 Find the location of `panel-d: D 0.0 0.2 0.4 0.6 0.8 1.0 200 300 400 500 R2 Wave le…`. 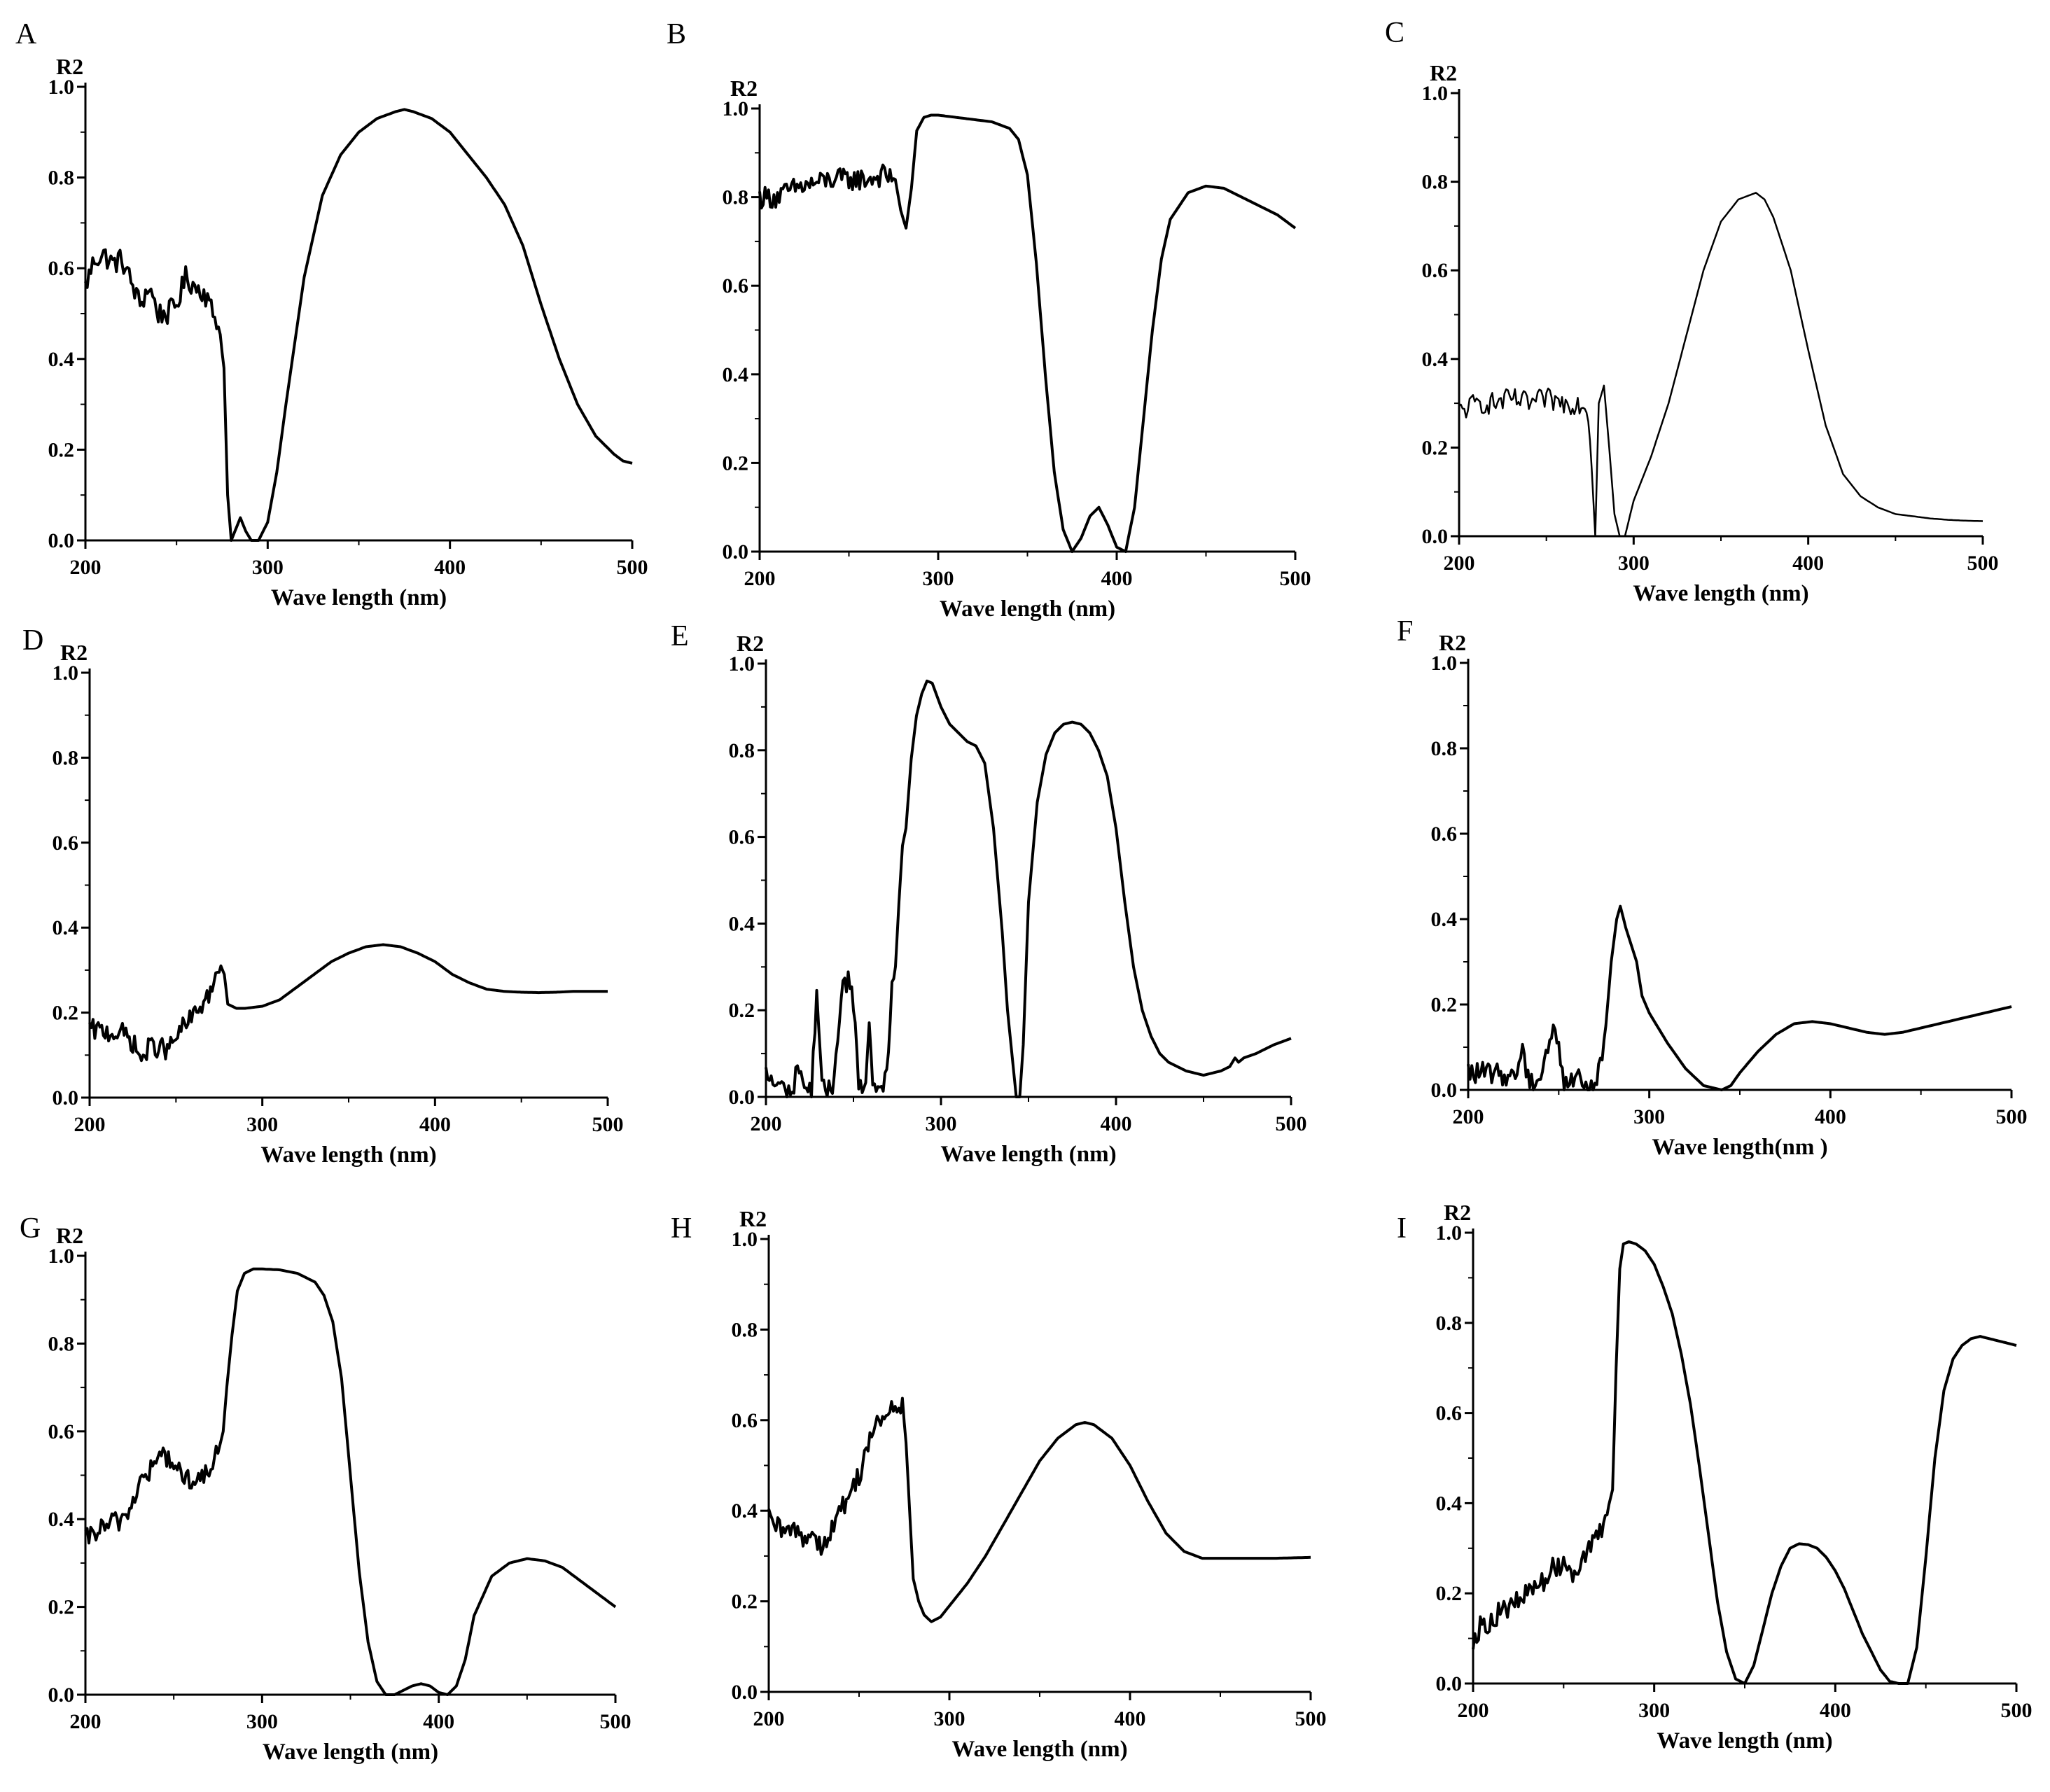

panel-d: D 0.0 0.2 0.4 0.6 0.8 1.0 200 300 400 500 R2 Wave le… is located at coordinates (323, 896).